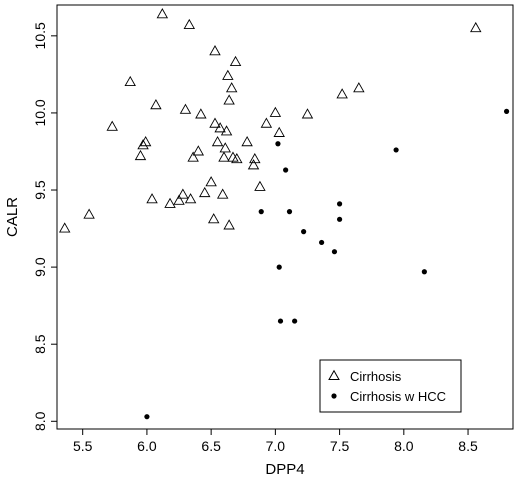 The height and width of the screenshot is (481, 520). I want to click on y-tick-label: 9.0, so click(40, 267).